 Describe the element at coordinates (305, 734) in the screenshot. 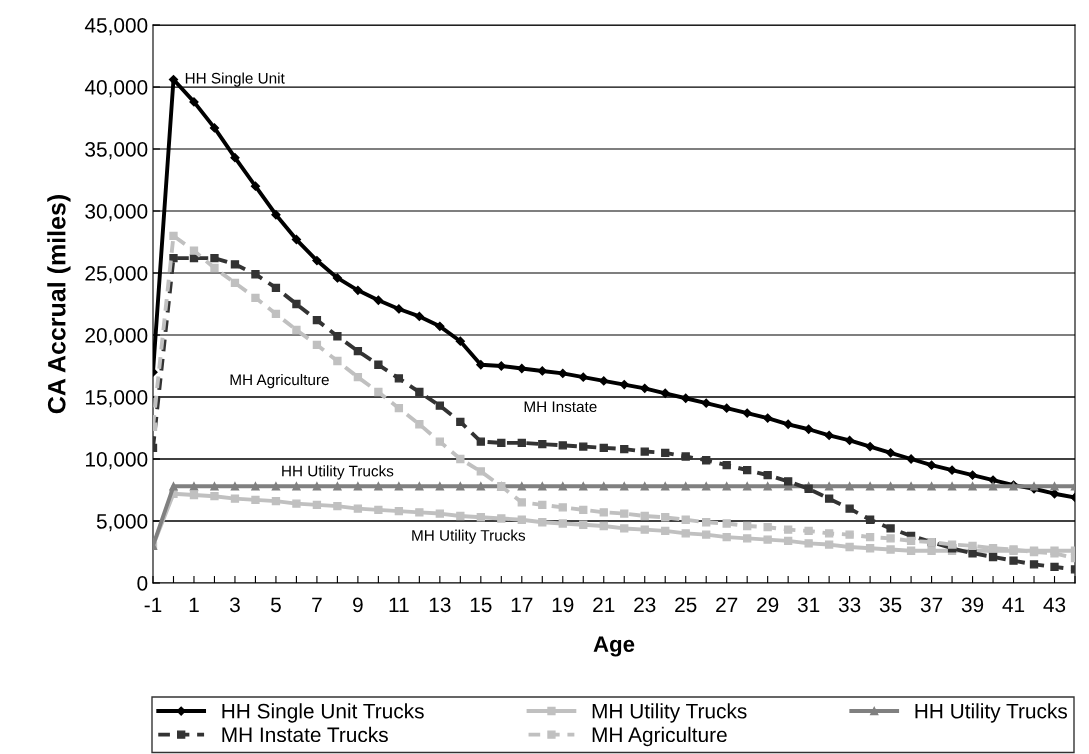

I see `legend-label: MH Instate Trucks` at that location.